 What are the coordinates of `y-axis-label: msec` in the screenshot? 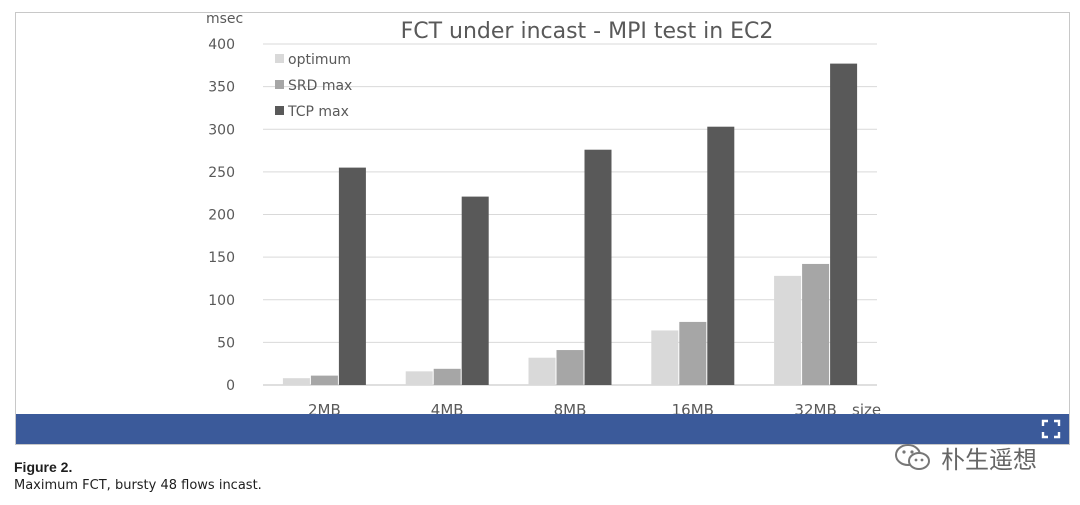 It's located at (224, 20).